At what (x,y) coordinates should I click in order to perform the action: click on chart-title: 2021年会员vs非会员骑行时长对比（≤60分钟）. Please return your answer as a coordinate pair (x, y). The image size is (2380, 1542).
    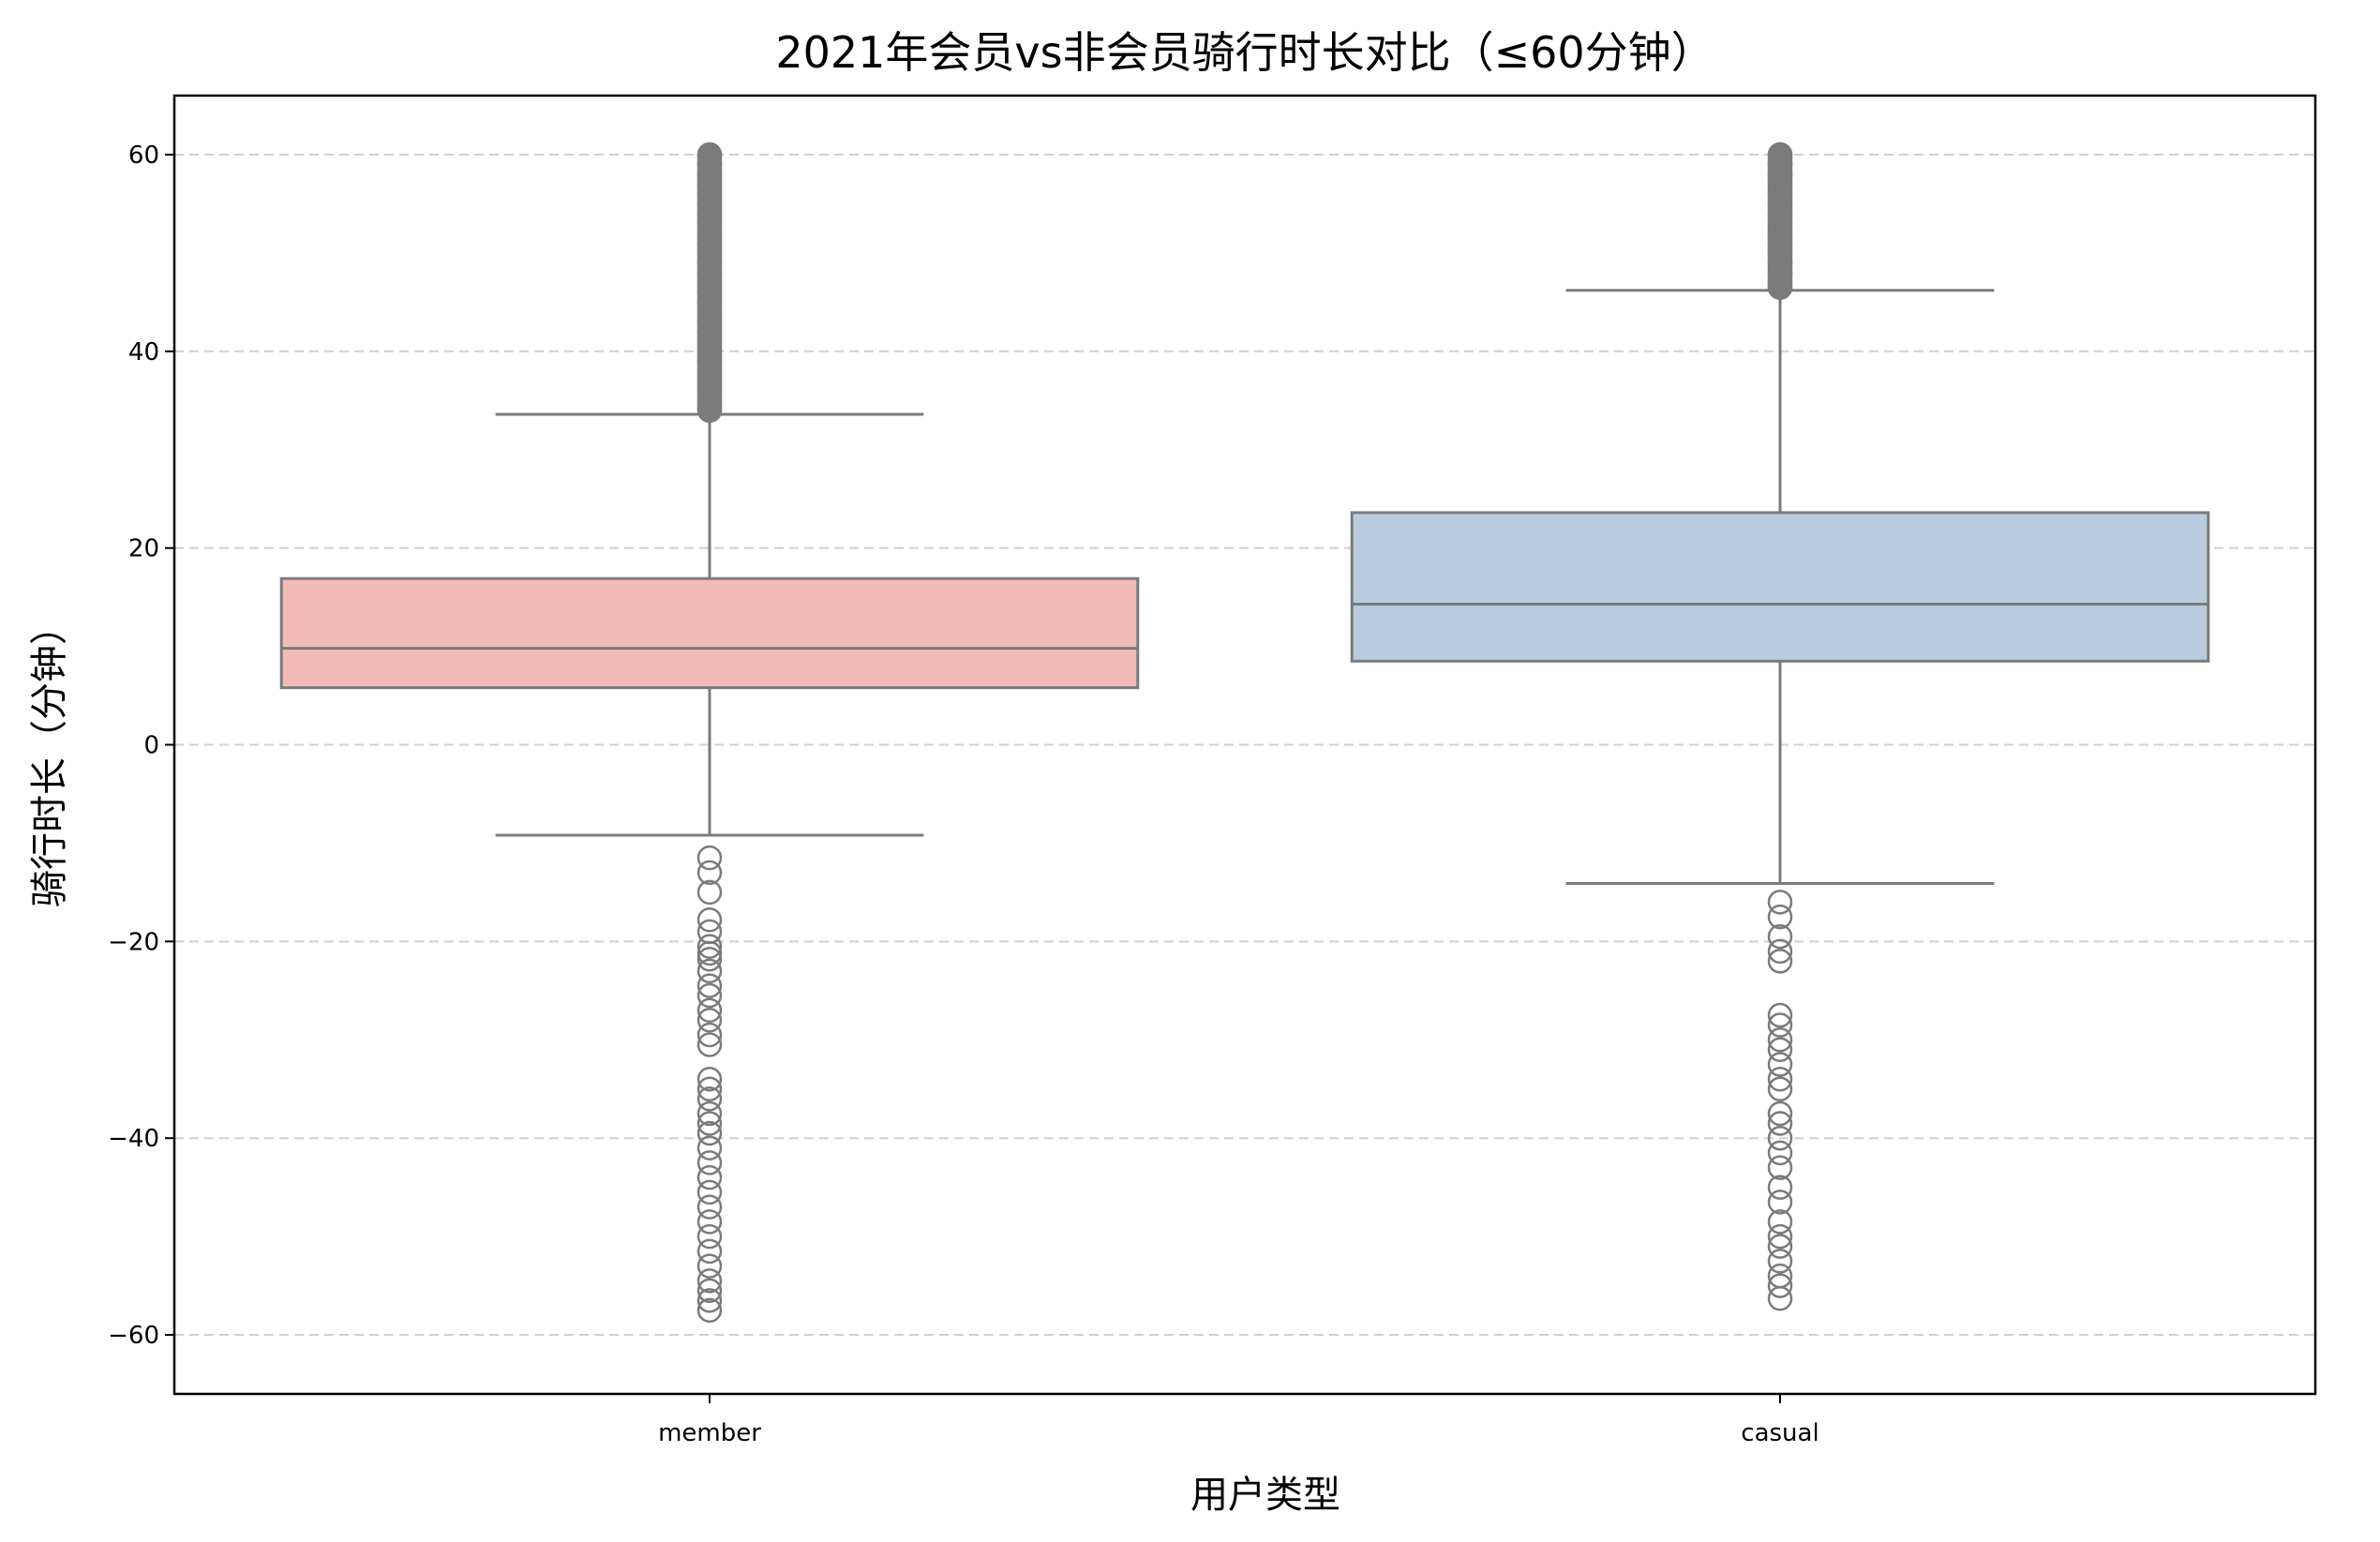
    Looking at the image, I should click on (1244, 52).